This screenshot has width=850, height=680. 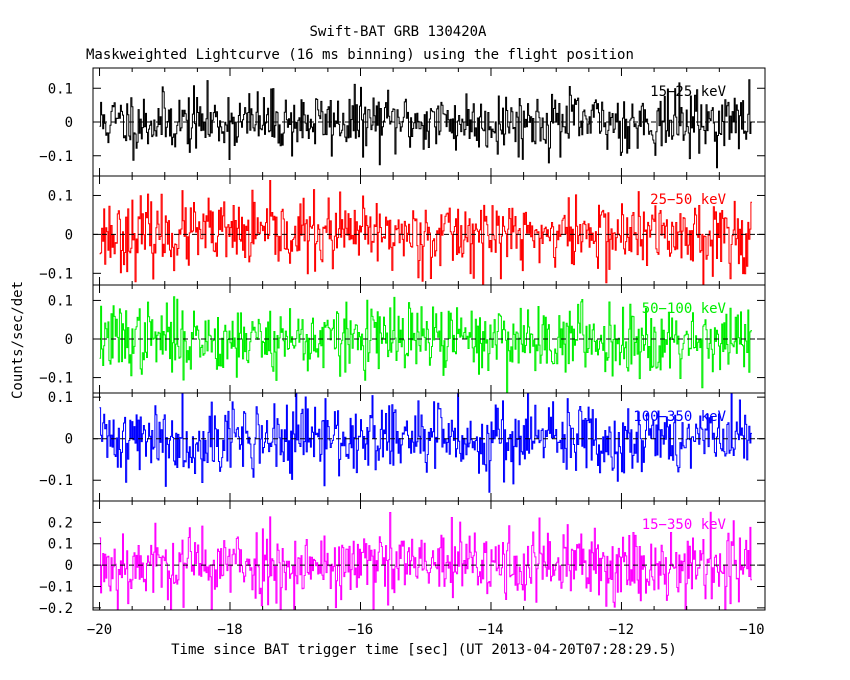 What do you see at coordinates (60, 523) in the screenshot?
I see `y-tick-label-4-0: 0.2` at bounding box center [60, 523].